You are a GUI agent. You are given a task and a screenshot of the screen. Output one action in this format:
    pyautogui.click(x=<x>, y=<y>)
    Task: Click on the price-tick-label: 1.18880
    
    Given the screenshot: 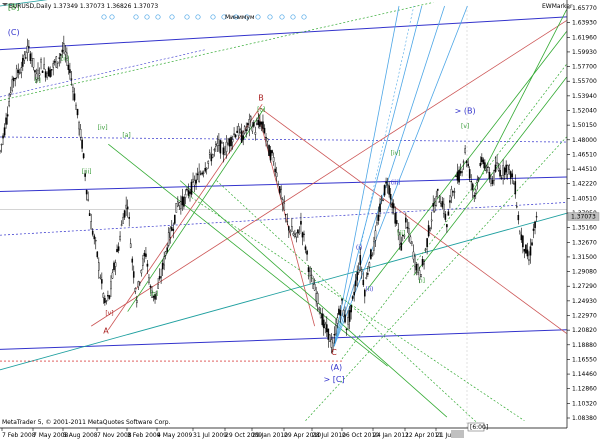 What is the action you would take?
    pyautogui.click(x=584, y=345)
    